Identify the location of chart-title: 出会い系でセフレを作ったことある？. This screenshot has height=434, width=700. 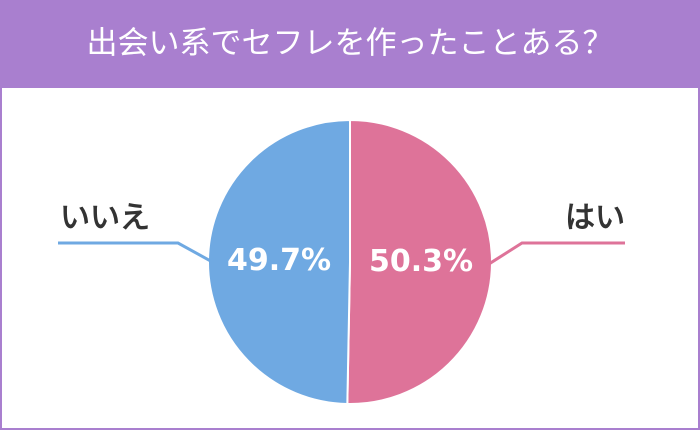
(350, 44).